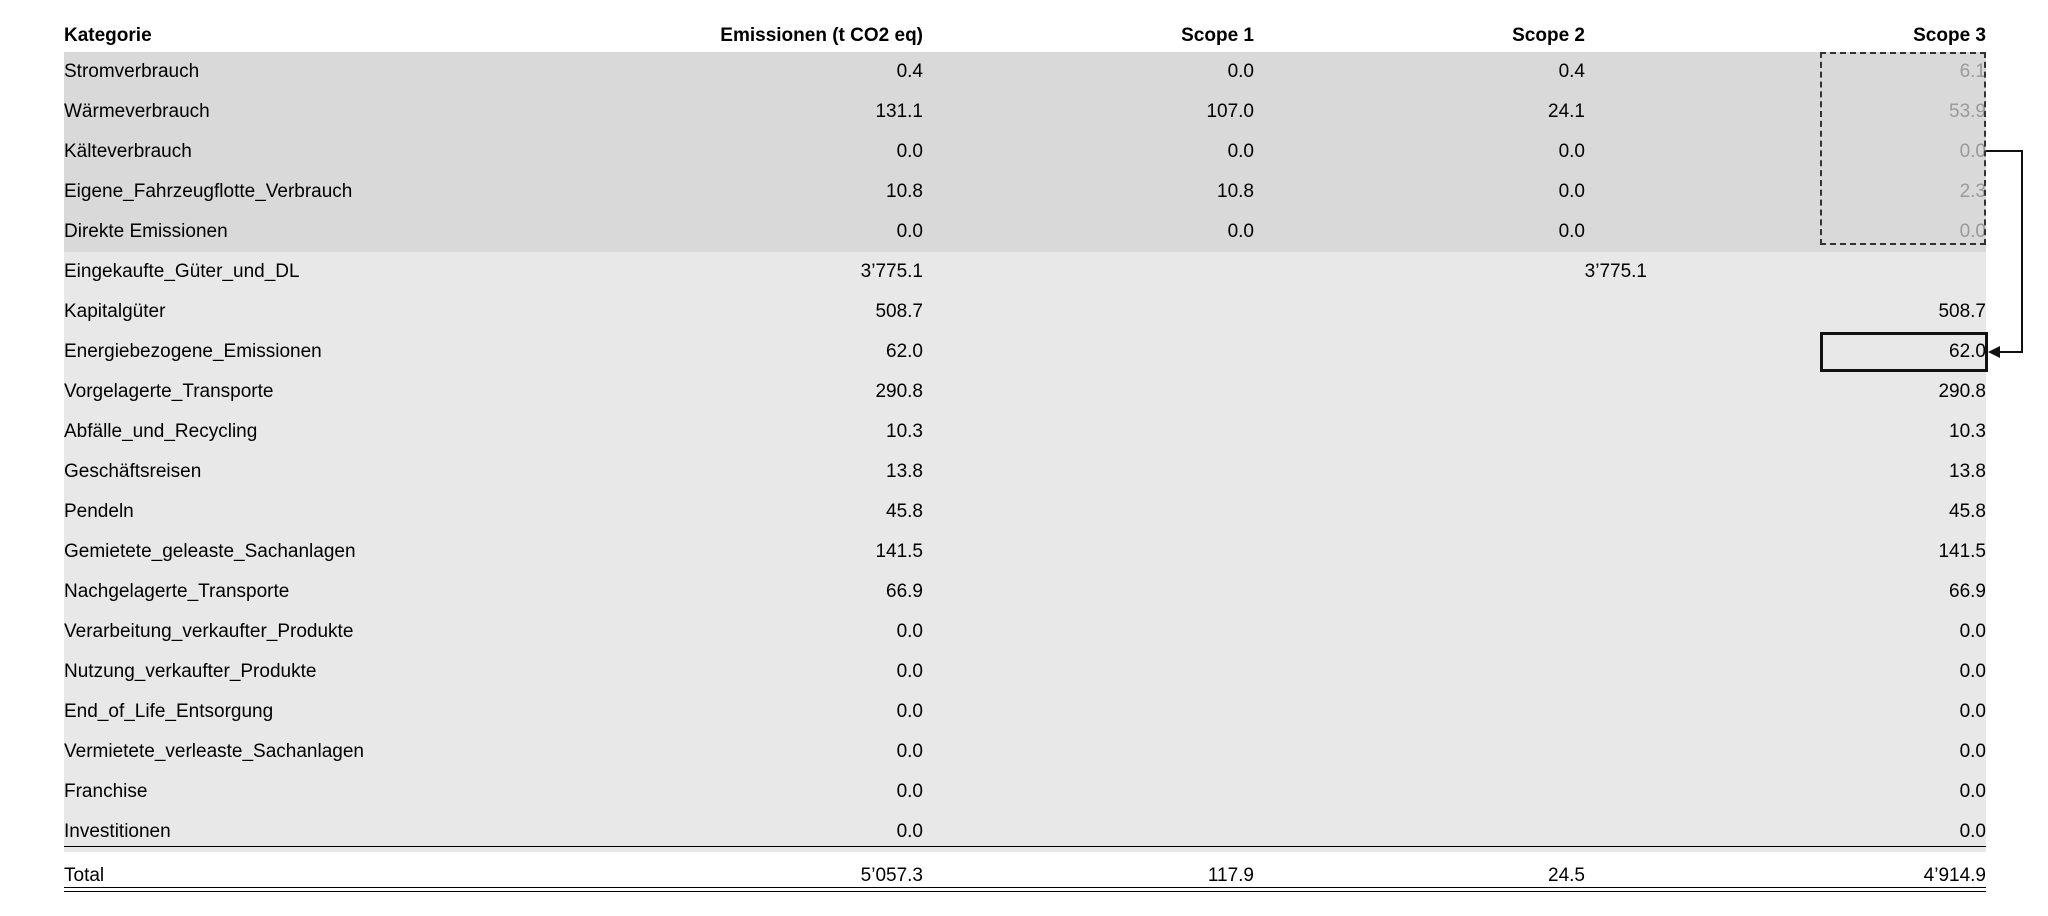  I want to click on row-scope2: 24.1, so click(1566, 111).